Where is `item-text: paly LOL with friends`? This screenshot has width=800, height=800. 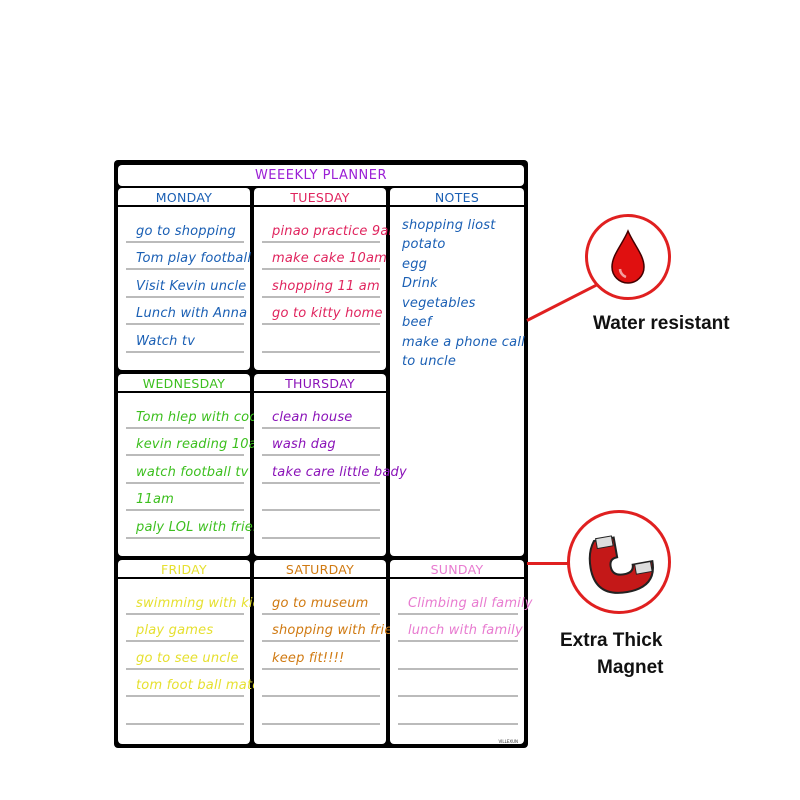 item-text: paly LOL with friends is located at coordinates (206, 527).